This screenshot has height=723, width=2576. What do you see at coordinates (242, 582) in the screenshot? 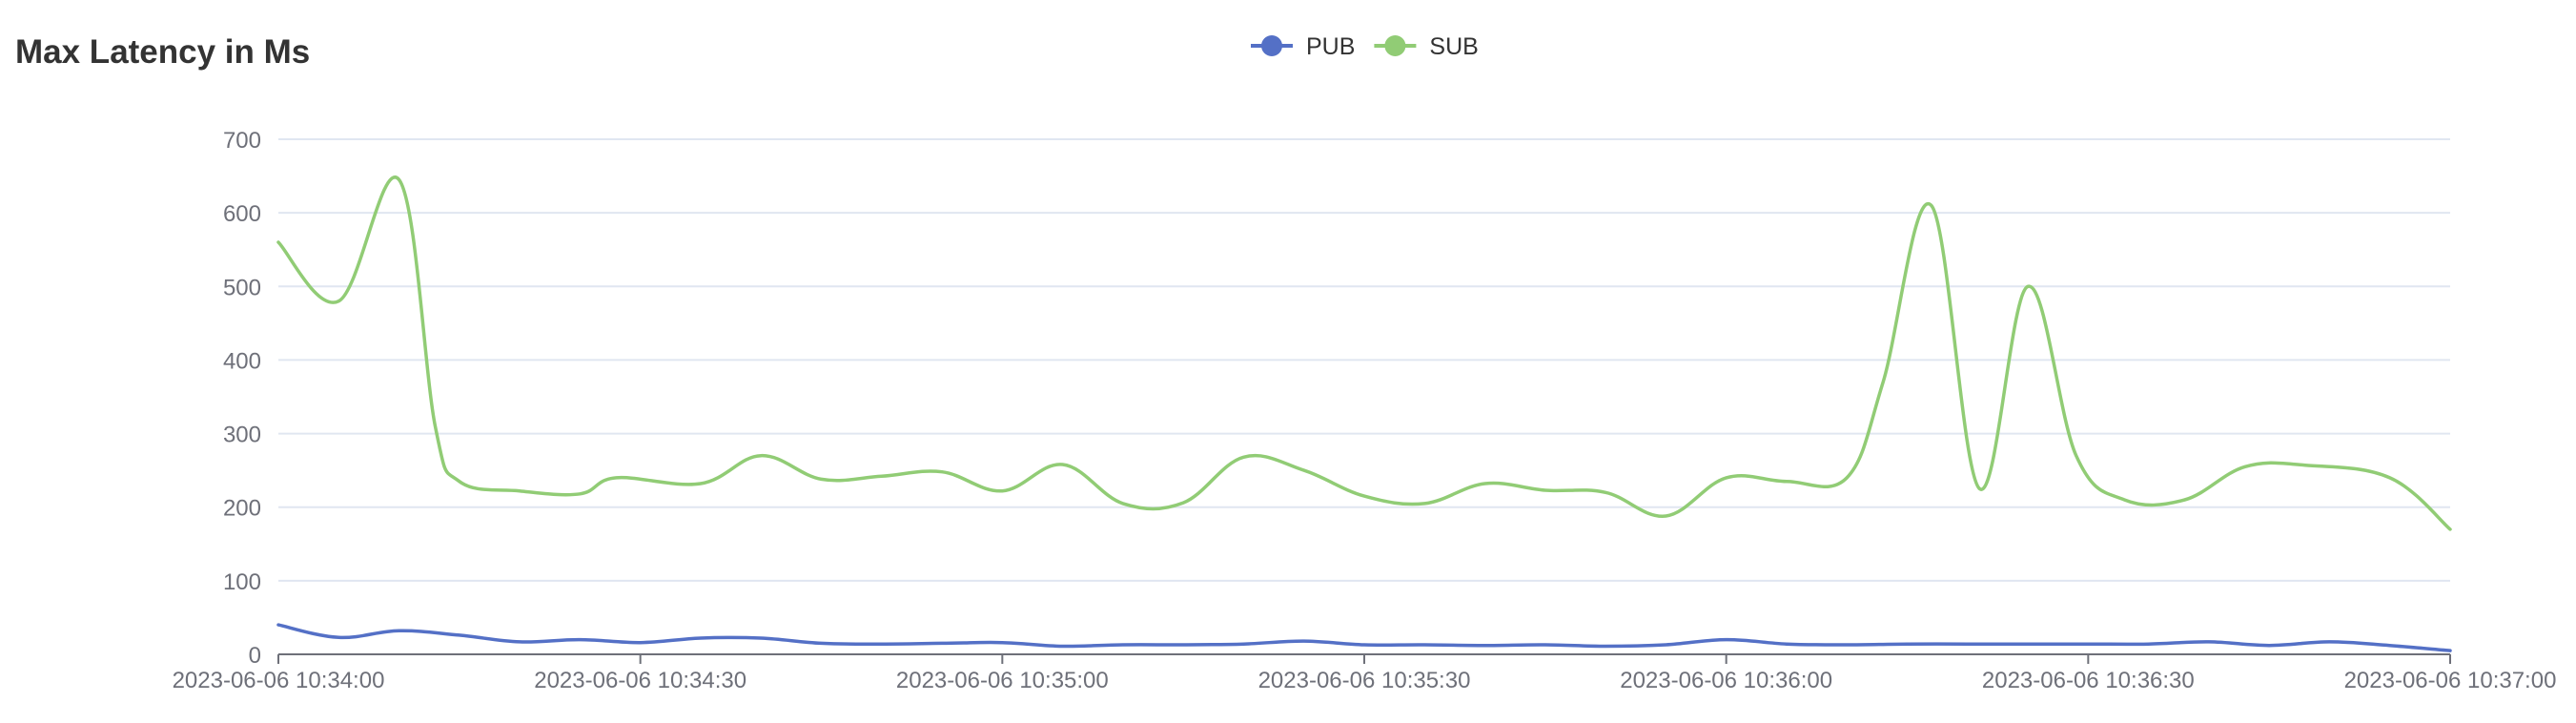
I see `y-tick-label: 100` at bounding box center [242, 582].